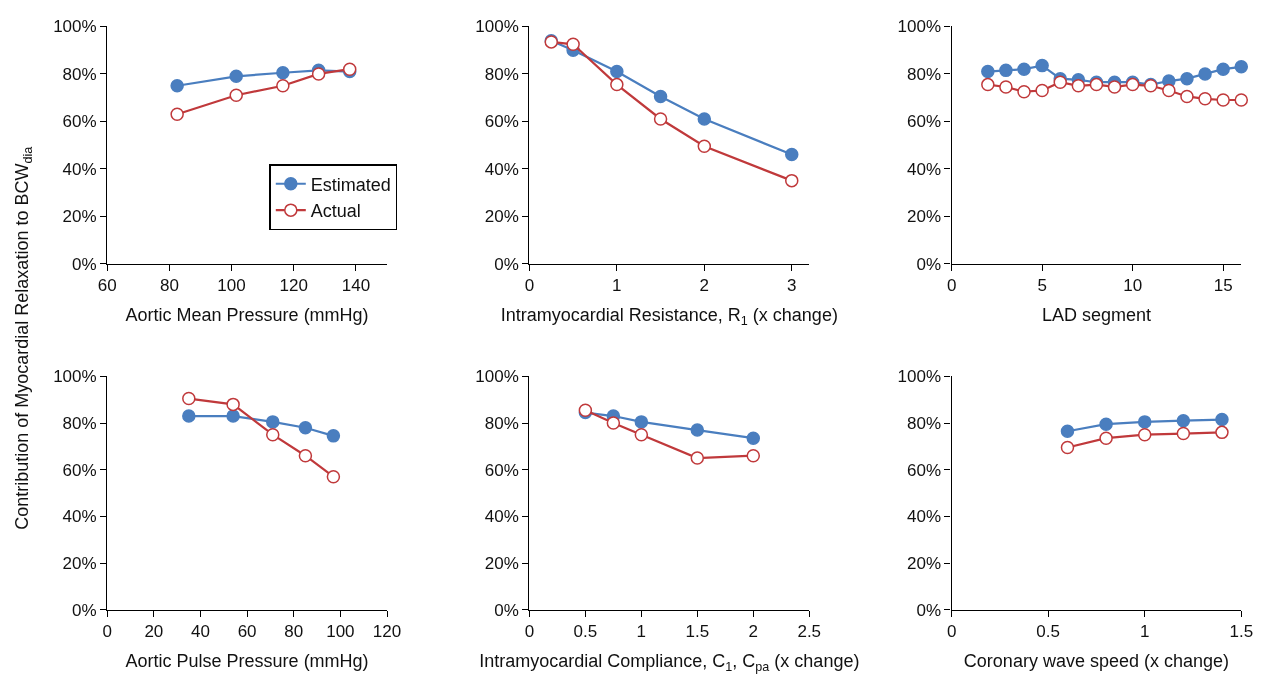 This screenshot has width=1270, height=677. I want to click on x-axis-title: Coronary wave speed (x change), so click(1096, 661).